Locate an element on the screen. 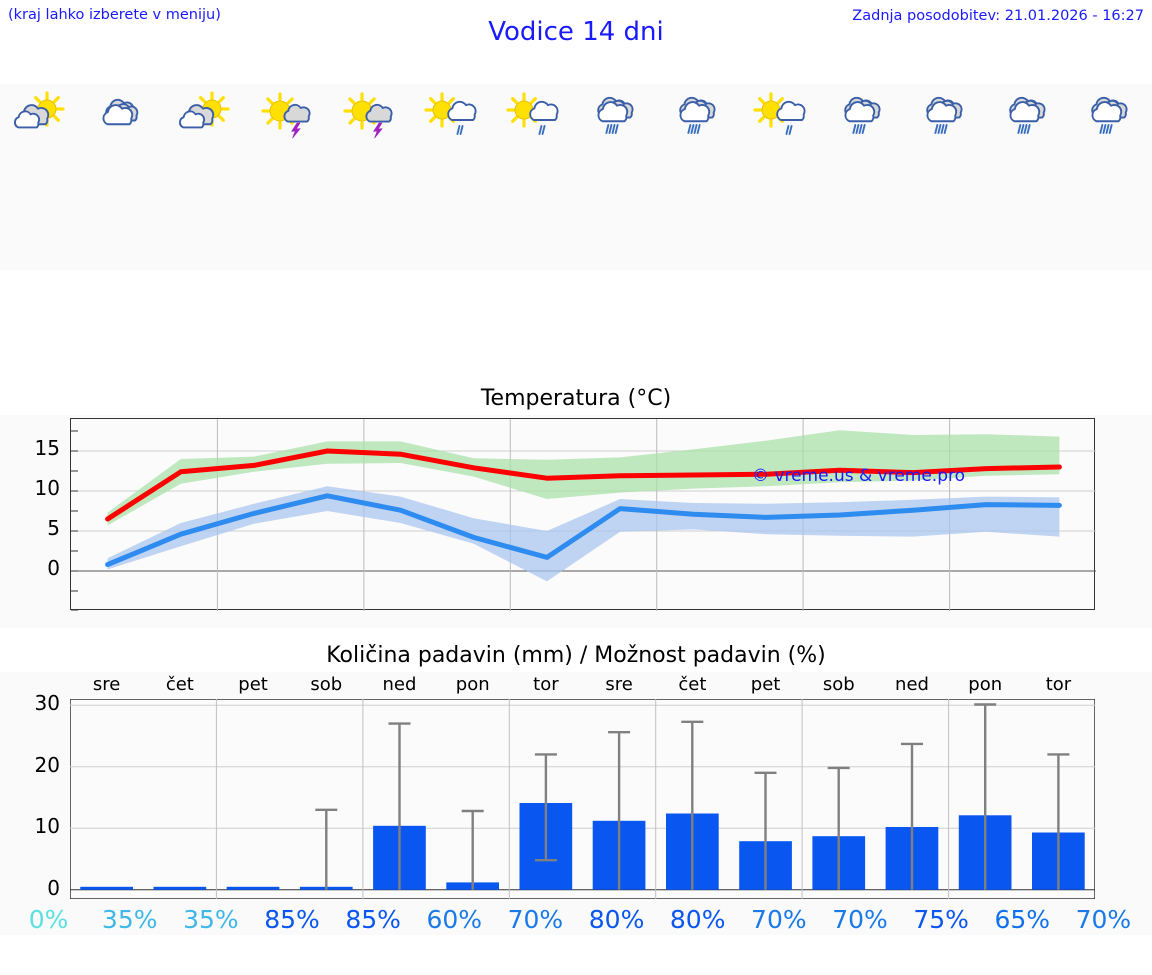 Image resolution: width=1152 pixels, height=975 pixels. last-updated-label: Zadnja posodobitev: 21.01.2026 - 16:27 is located at coordinates (998, 16).